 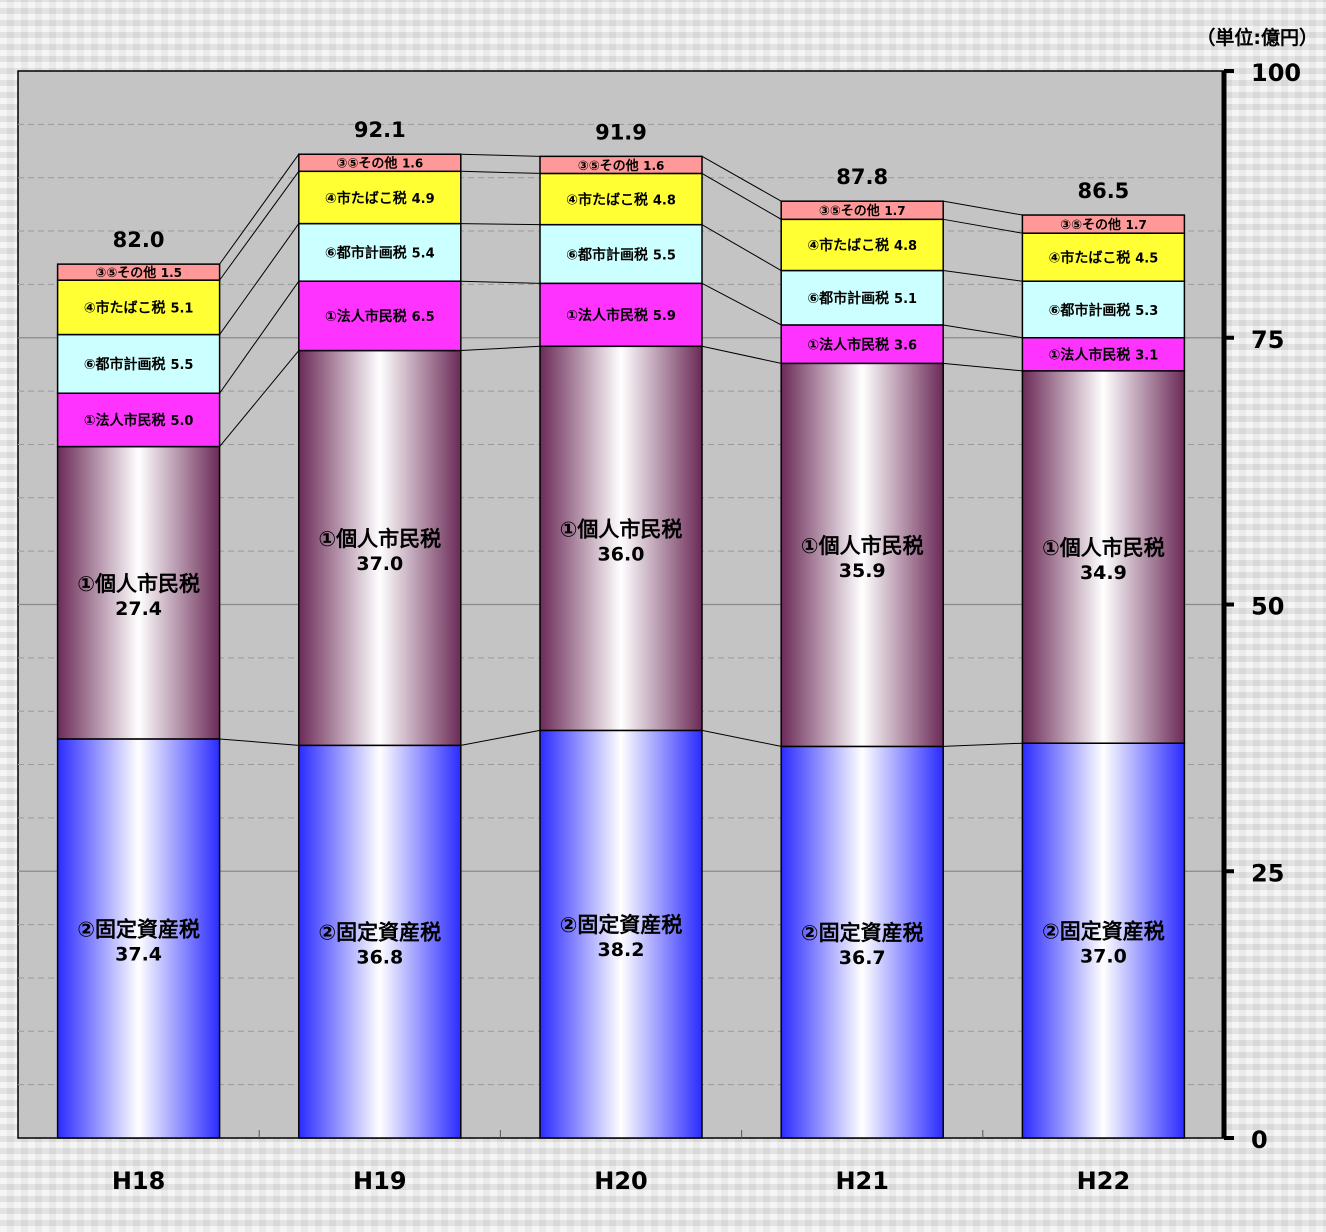 What do you see at coordinates (1103, 957) in the screenshot?
I see `segment-value-label: 37.0` at bounding box center [1103, 957].